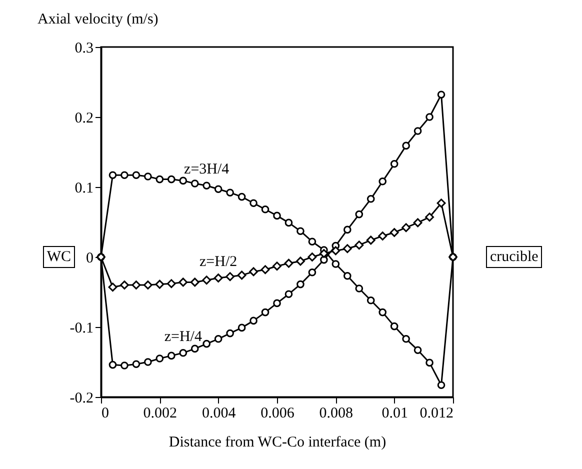  I want to click on x-tick-label: 0.008, so click(336, 414).